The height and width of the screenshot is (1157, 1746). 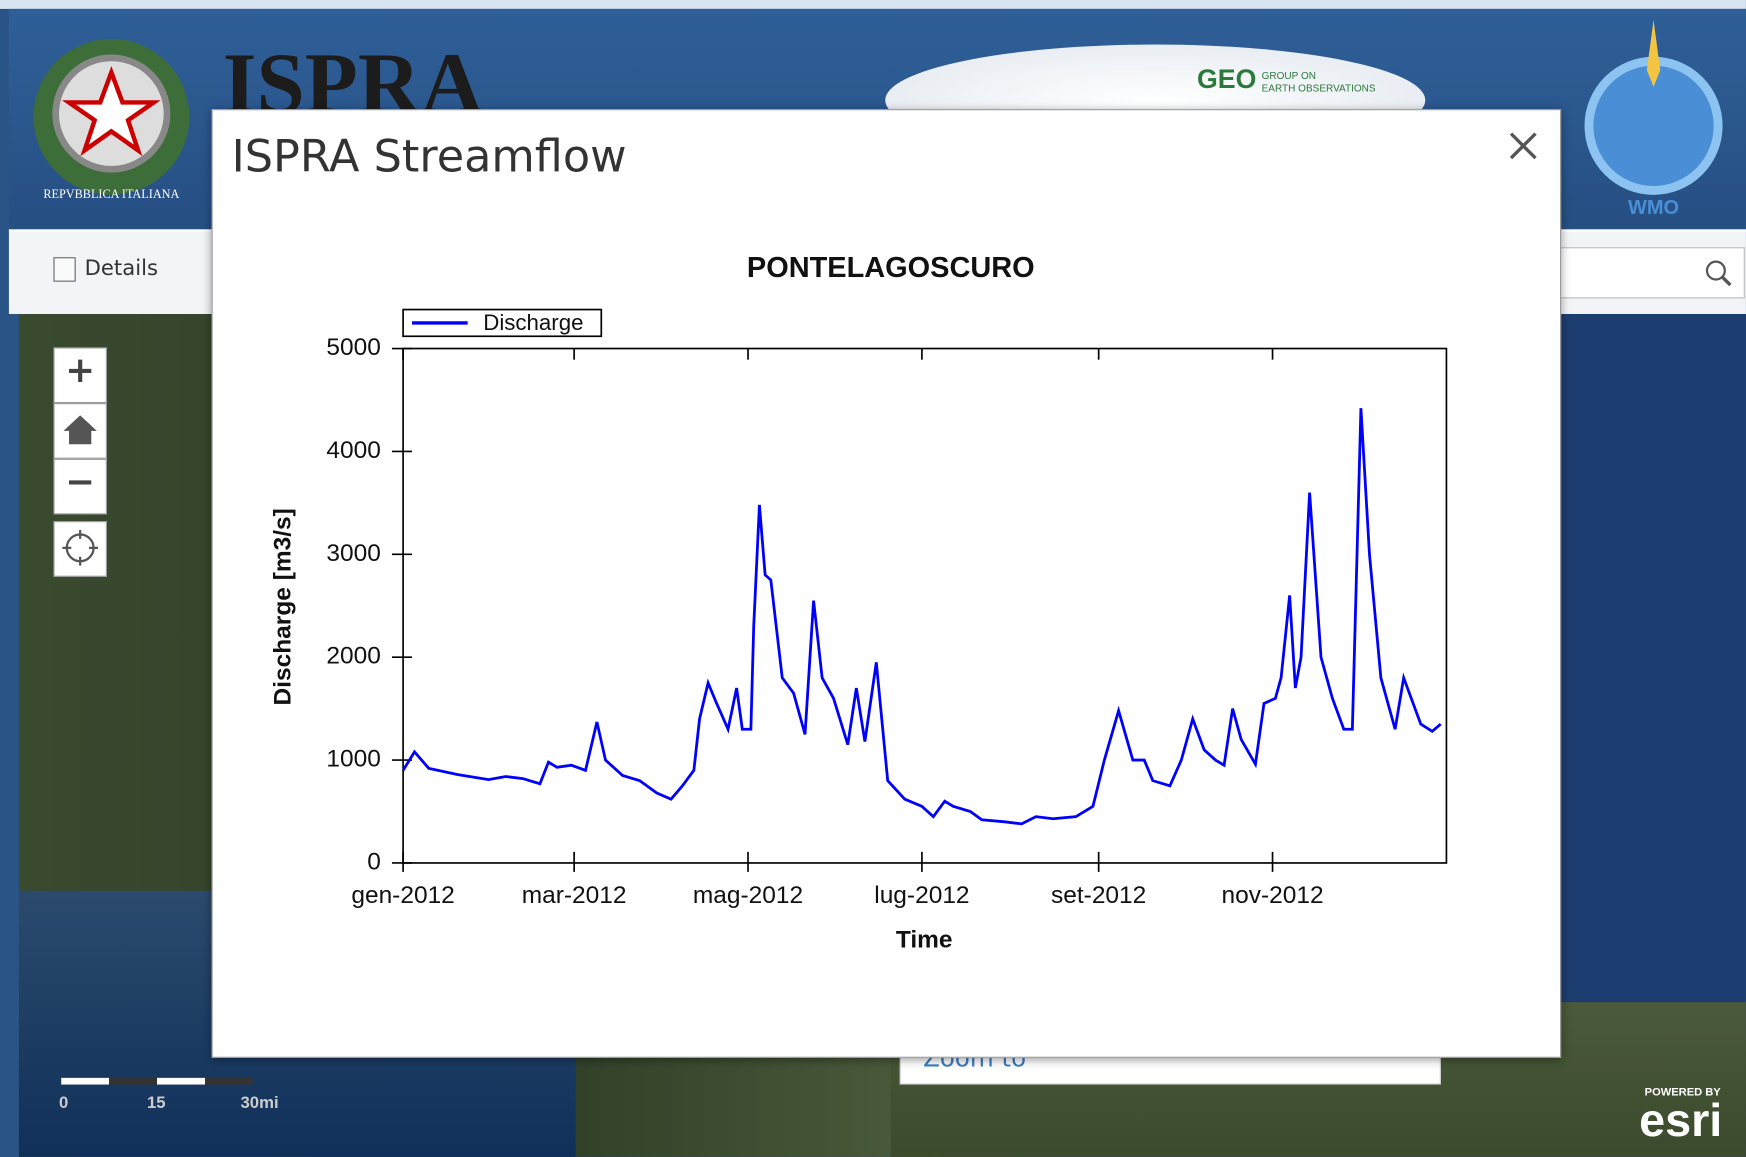 I want to click on home-button, so click(x=80, y=431).